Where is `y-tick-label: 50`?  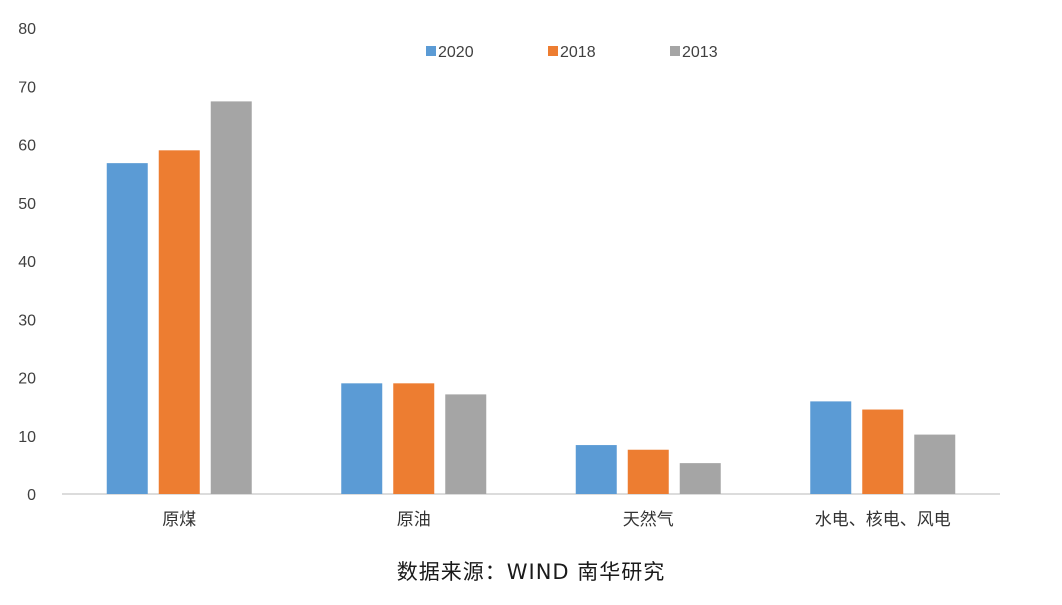
y-tick-label: 50 is located at coordinates (27, 204).